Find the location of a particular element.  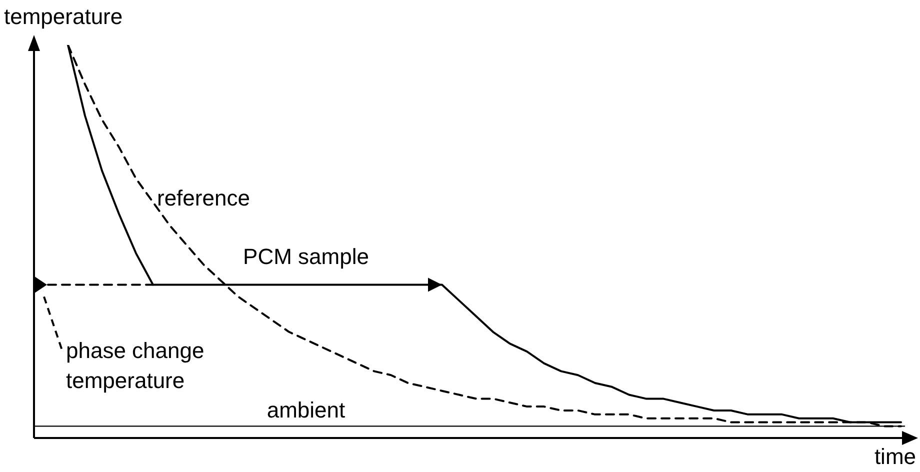

x-axis-title: time is located at coordinates (895, 457).